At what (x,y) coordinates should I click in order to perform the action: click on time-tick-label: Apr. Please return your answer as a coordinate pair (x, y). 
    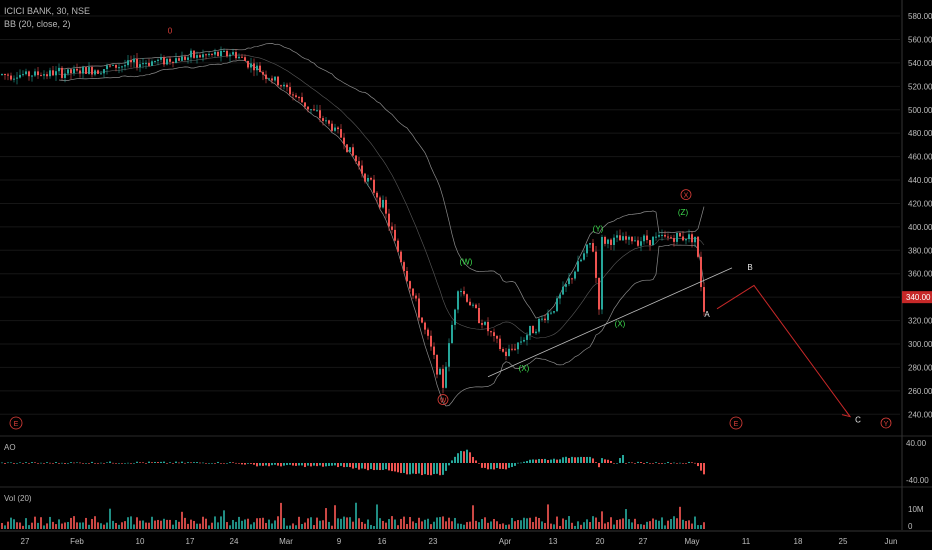
    Looking at the image, I should click on (505, 541).